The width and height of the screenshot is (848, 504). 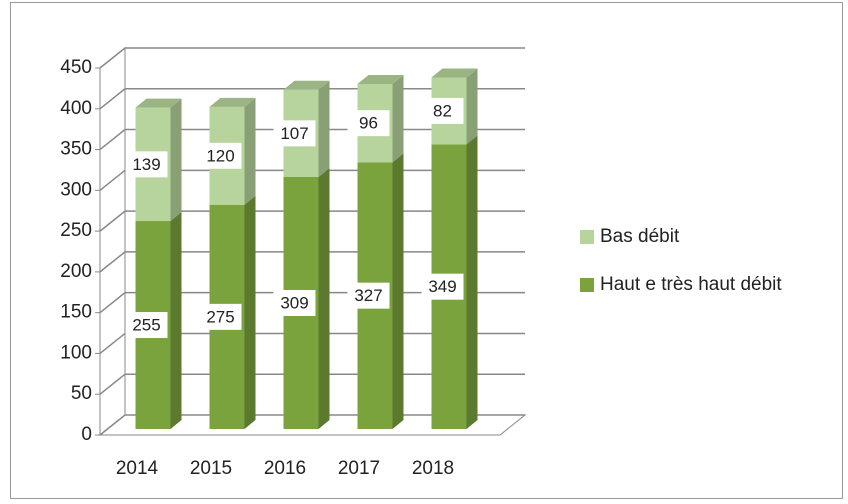 What do you see at coordinates (359, 468) in the screenshot?
I see `x-tick-label: 2017` at bounding box center [359, 468].